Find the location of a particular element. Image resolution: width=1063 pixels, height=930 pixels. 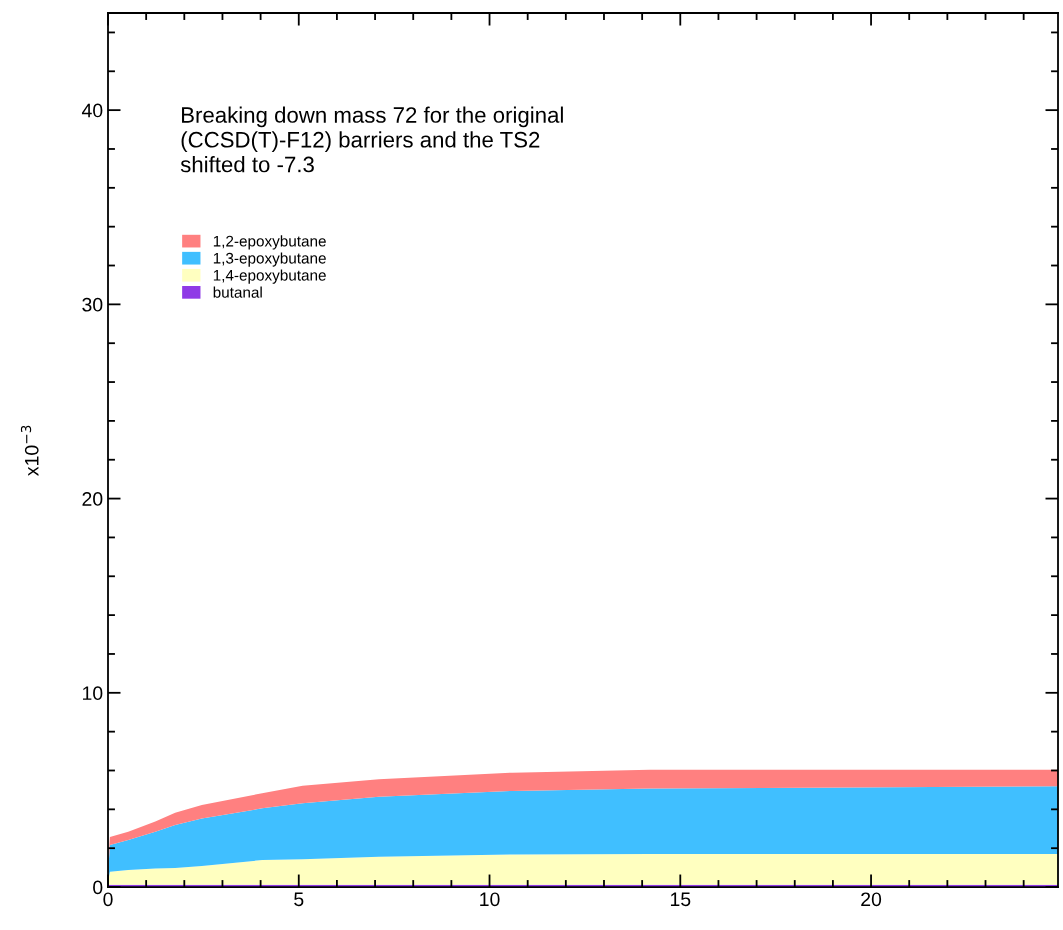

legend-label: 1,2-epoxybutane is located at coordinates (269, 242).